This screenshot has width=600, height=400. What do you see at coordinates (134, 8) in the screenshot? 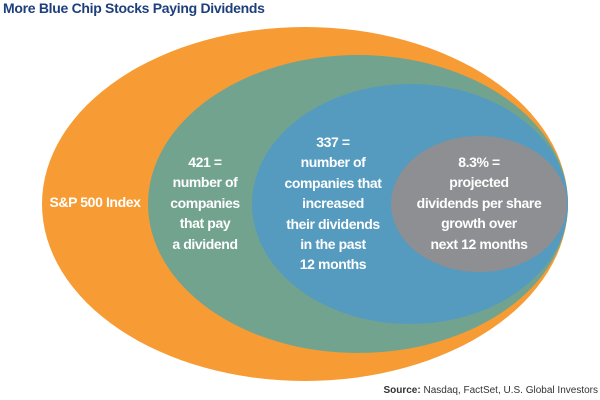
I see `chart-title: More Blue Chip Stocks Paying Dividends` at bounding box center [134, 8].